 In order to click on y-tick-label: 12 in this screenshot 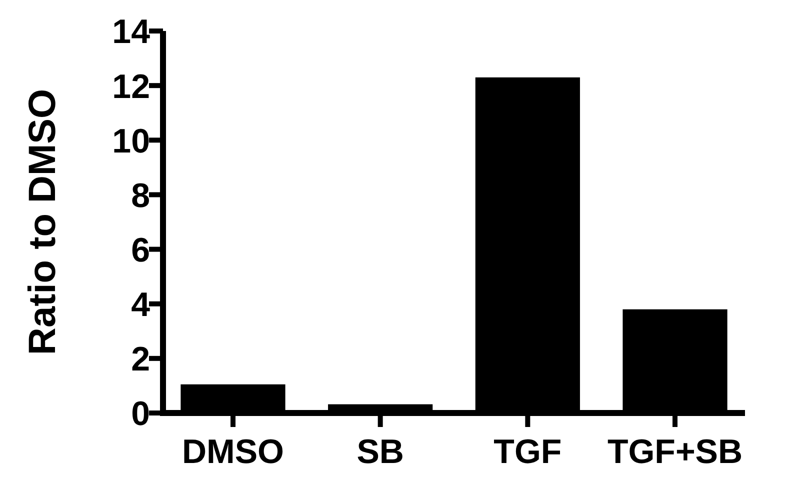, I will do `click(131, 87)`.